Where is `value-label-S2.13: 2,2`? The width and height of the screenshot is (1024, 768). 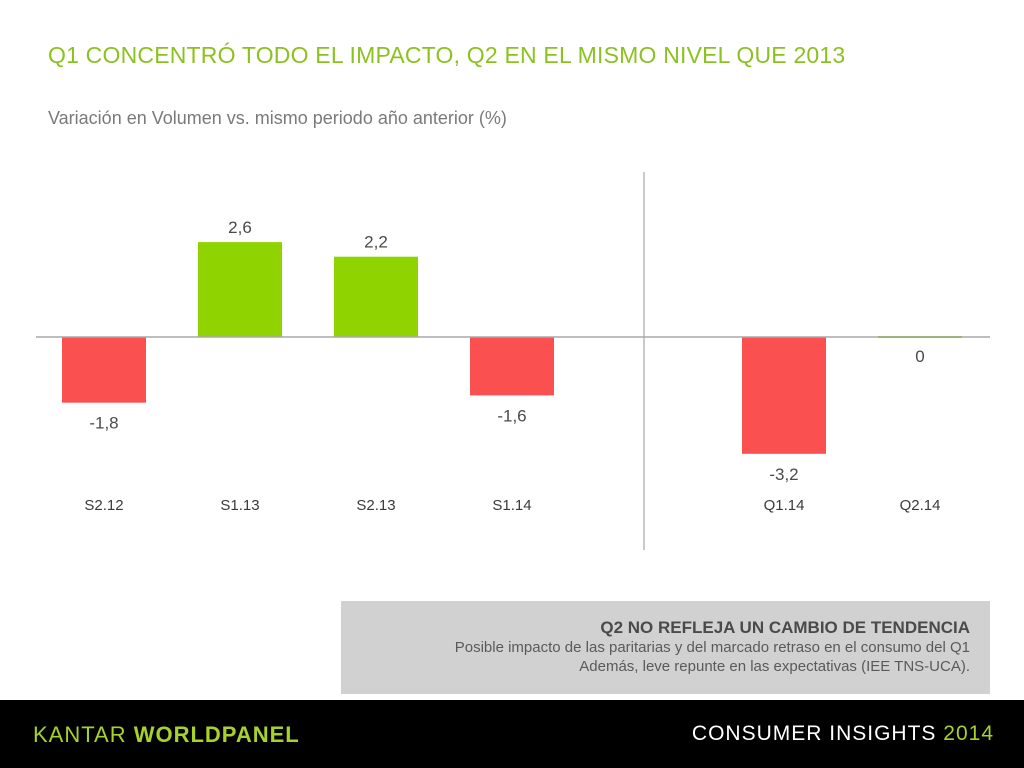
value-label-S2.13: 2,2 is located at coordinates (376, 242).